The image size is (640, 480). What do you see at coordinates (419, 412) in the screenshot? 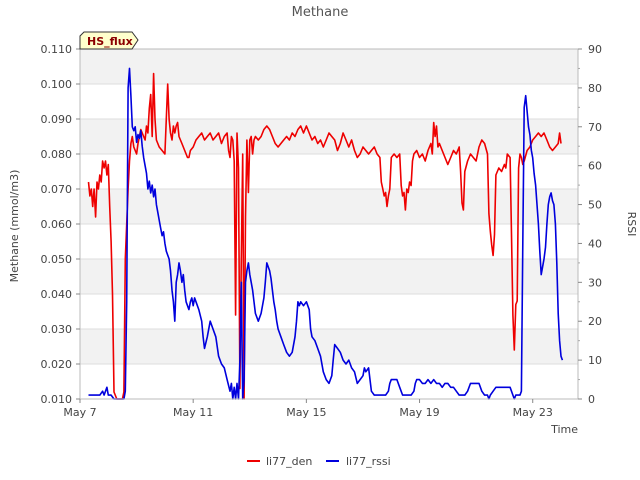
I see `x-tick-label: May 19` at bounding box center [419, 412].